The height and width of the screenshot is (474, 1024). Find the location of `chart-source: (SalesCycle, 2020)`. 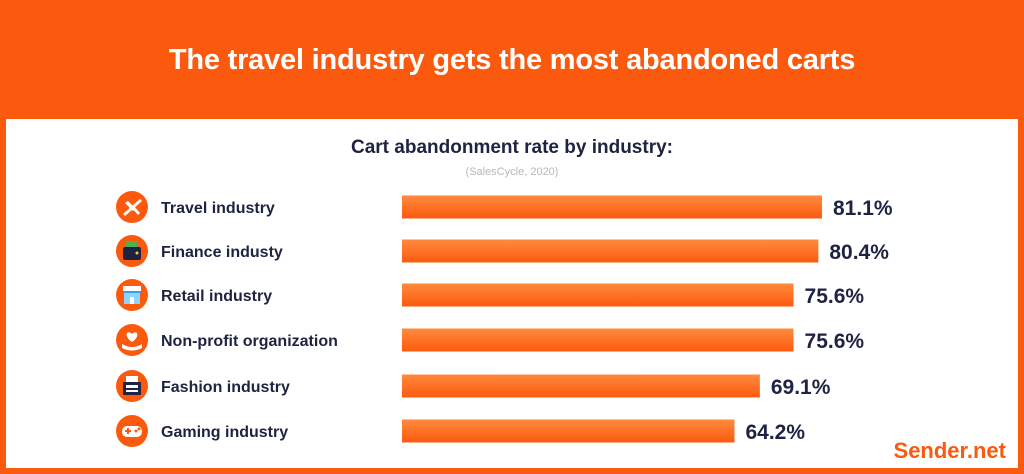

chart-source: (SalesCycle, 2020) is located at coordinates (512, 172).